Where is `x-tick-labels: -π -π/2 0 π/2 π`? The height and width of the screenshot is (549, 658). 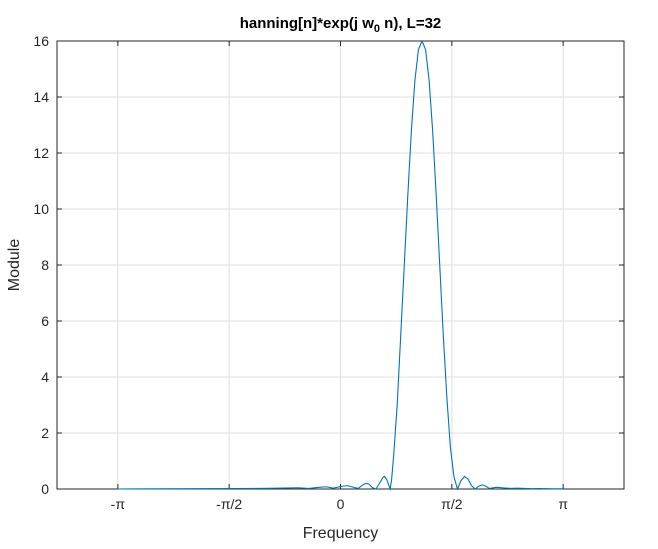 x-tick-labels: -π -π/2 0 π/2 π is located at coordinates (340, 504).